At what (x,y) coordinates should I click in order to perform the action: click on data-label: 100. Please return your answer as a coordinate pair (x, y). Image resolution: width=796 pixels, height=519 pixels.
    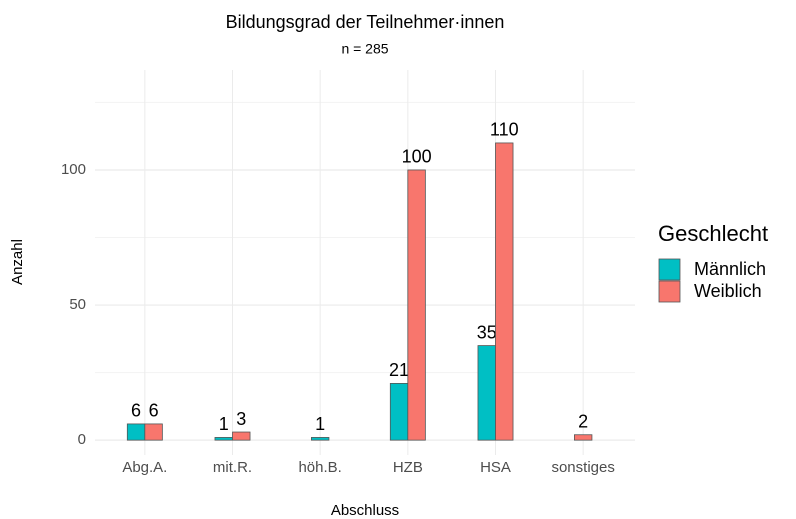
    Looking at the image, I should click on (417, 157).